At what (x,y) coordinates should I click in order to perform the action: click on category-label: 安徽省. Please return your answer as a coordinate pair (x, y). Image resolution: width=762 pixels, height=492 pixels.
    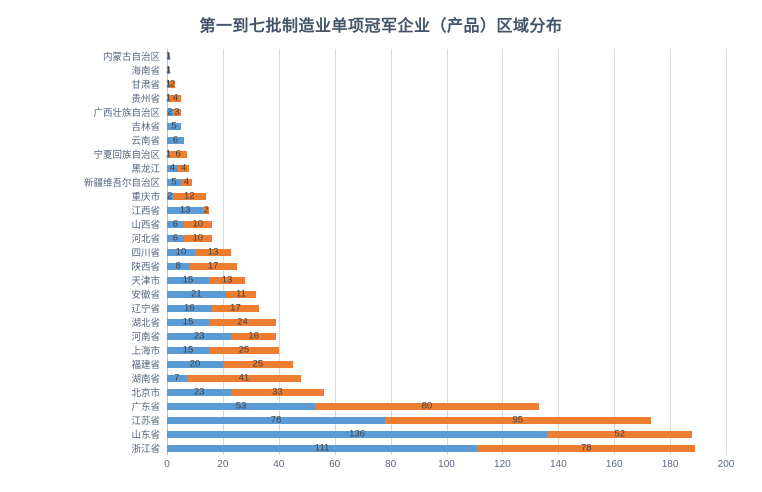
    Looking at the image, I should click on (145, 295).